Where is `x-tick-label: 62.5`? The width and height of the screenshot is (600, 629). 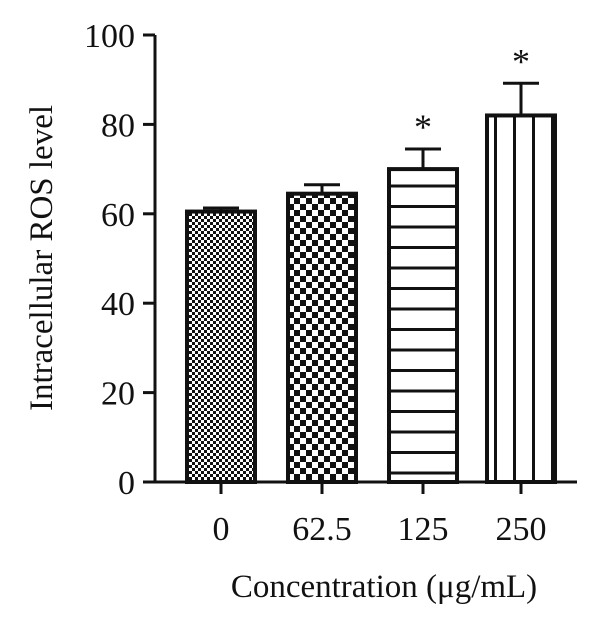
x-tick-label: 62.5 is located at coordinates (322, 529).